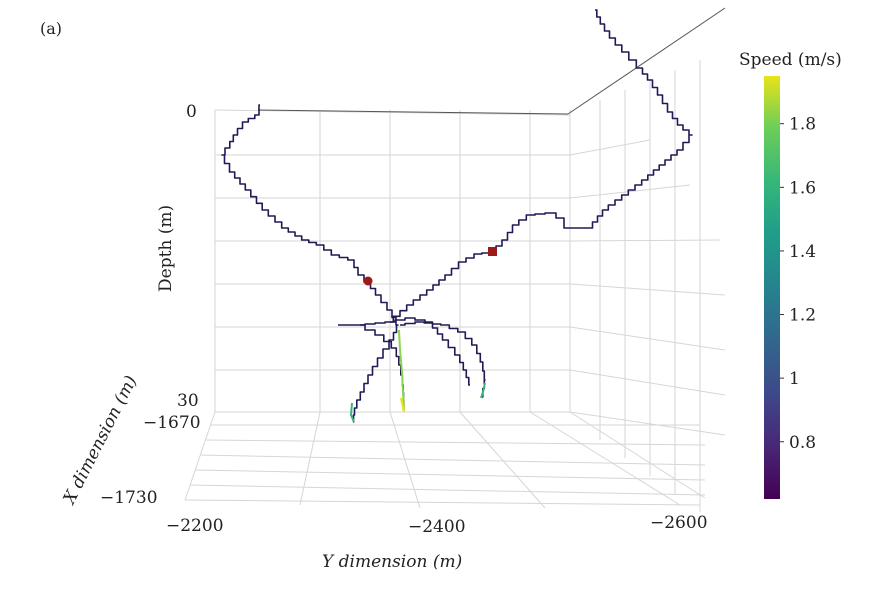  Describe the element at coordinates (430, 266) in the screenshot. I see `trajectory-markers` at that location.